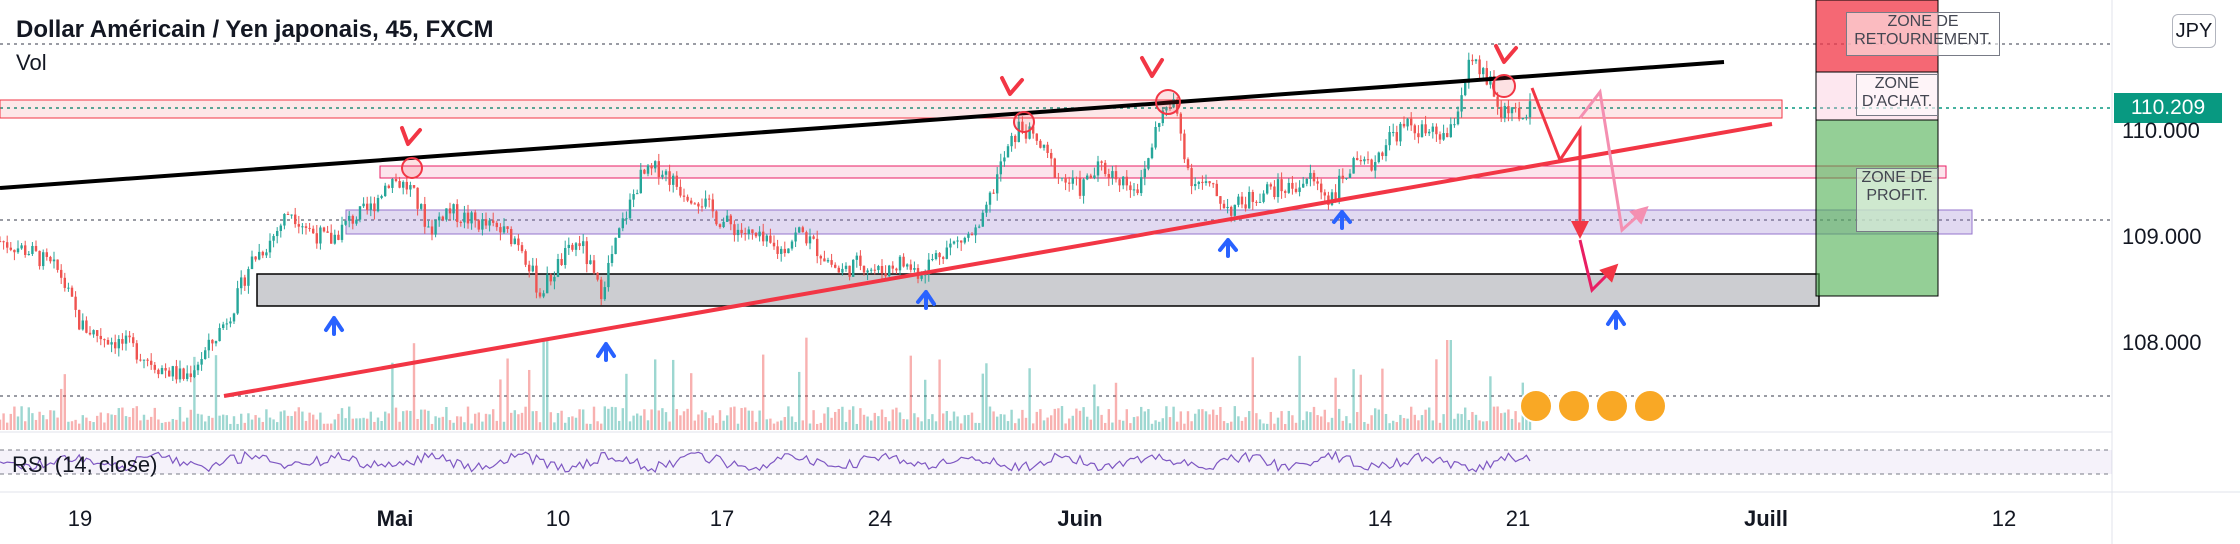 The height and width of the screenshot is (544, 2240). What do you see at coordinates (31, 62) in the screenshot?
I see `volume-indicator-label: Vol` at bounding box center [31, 62].